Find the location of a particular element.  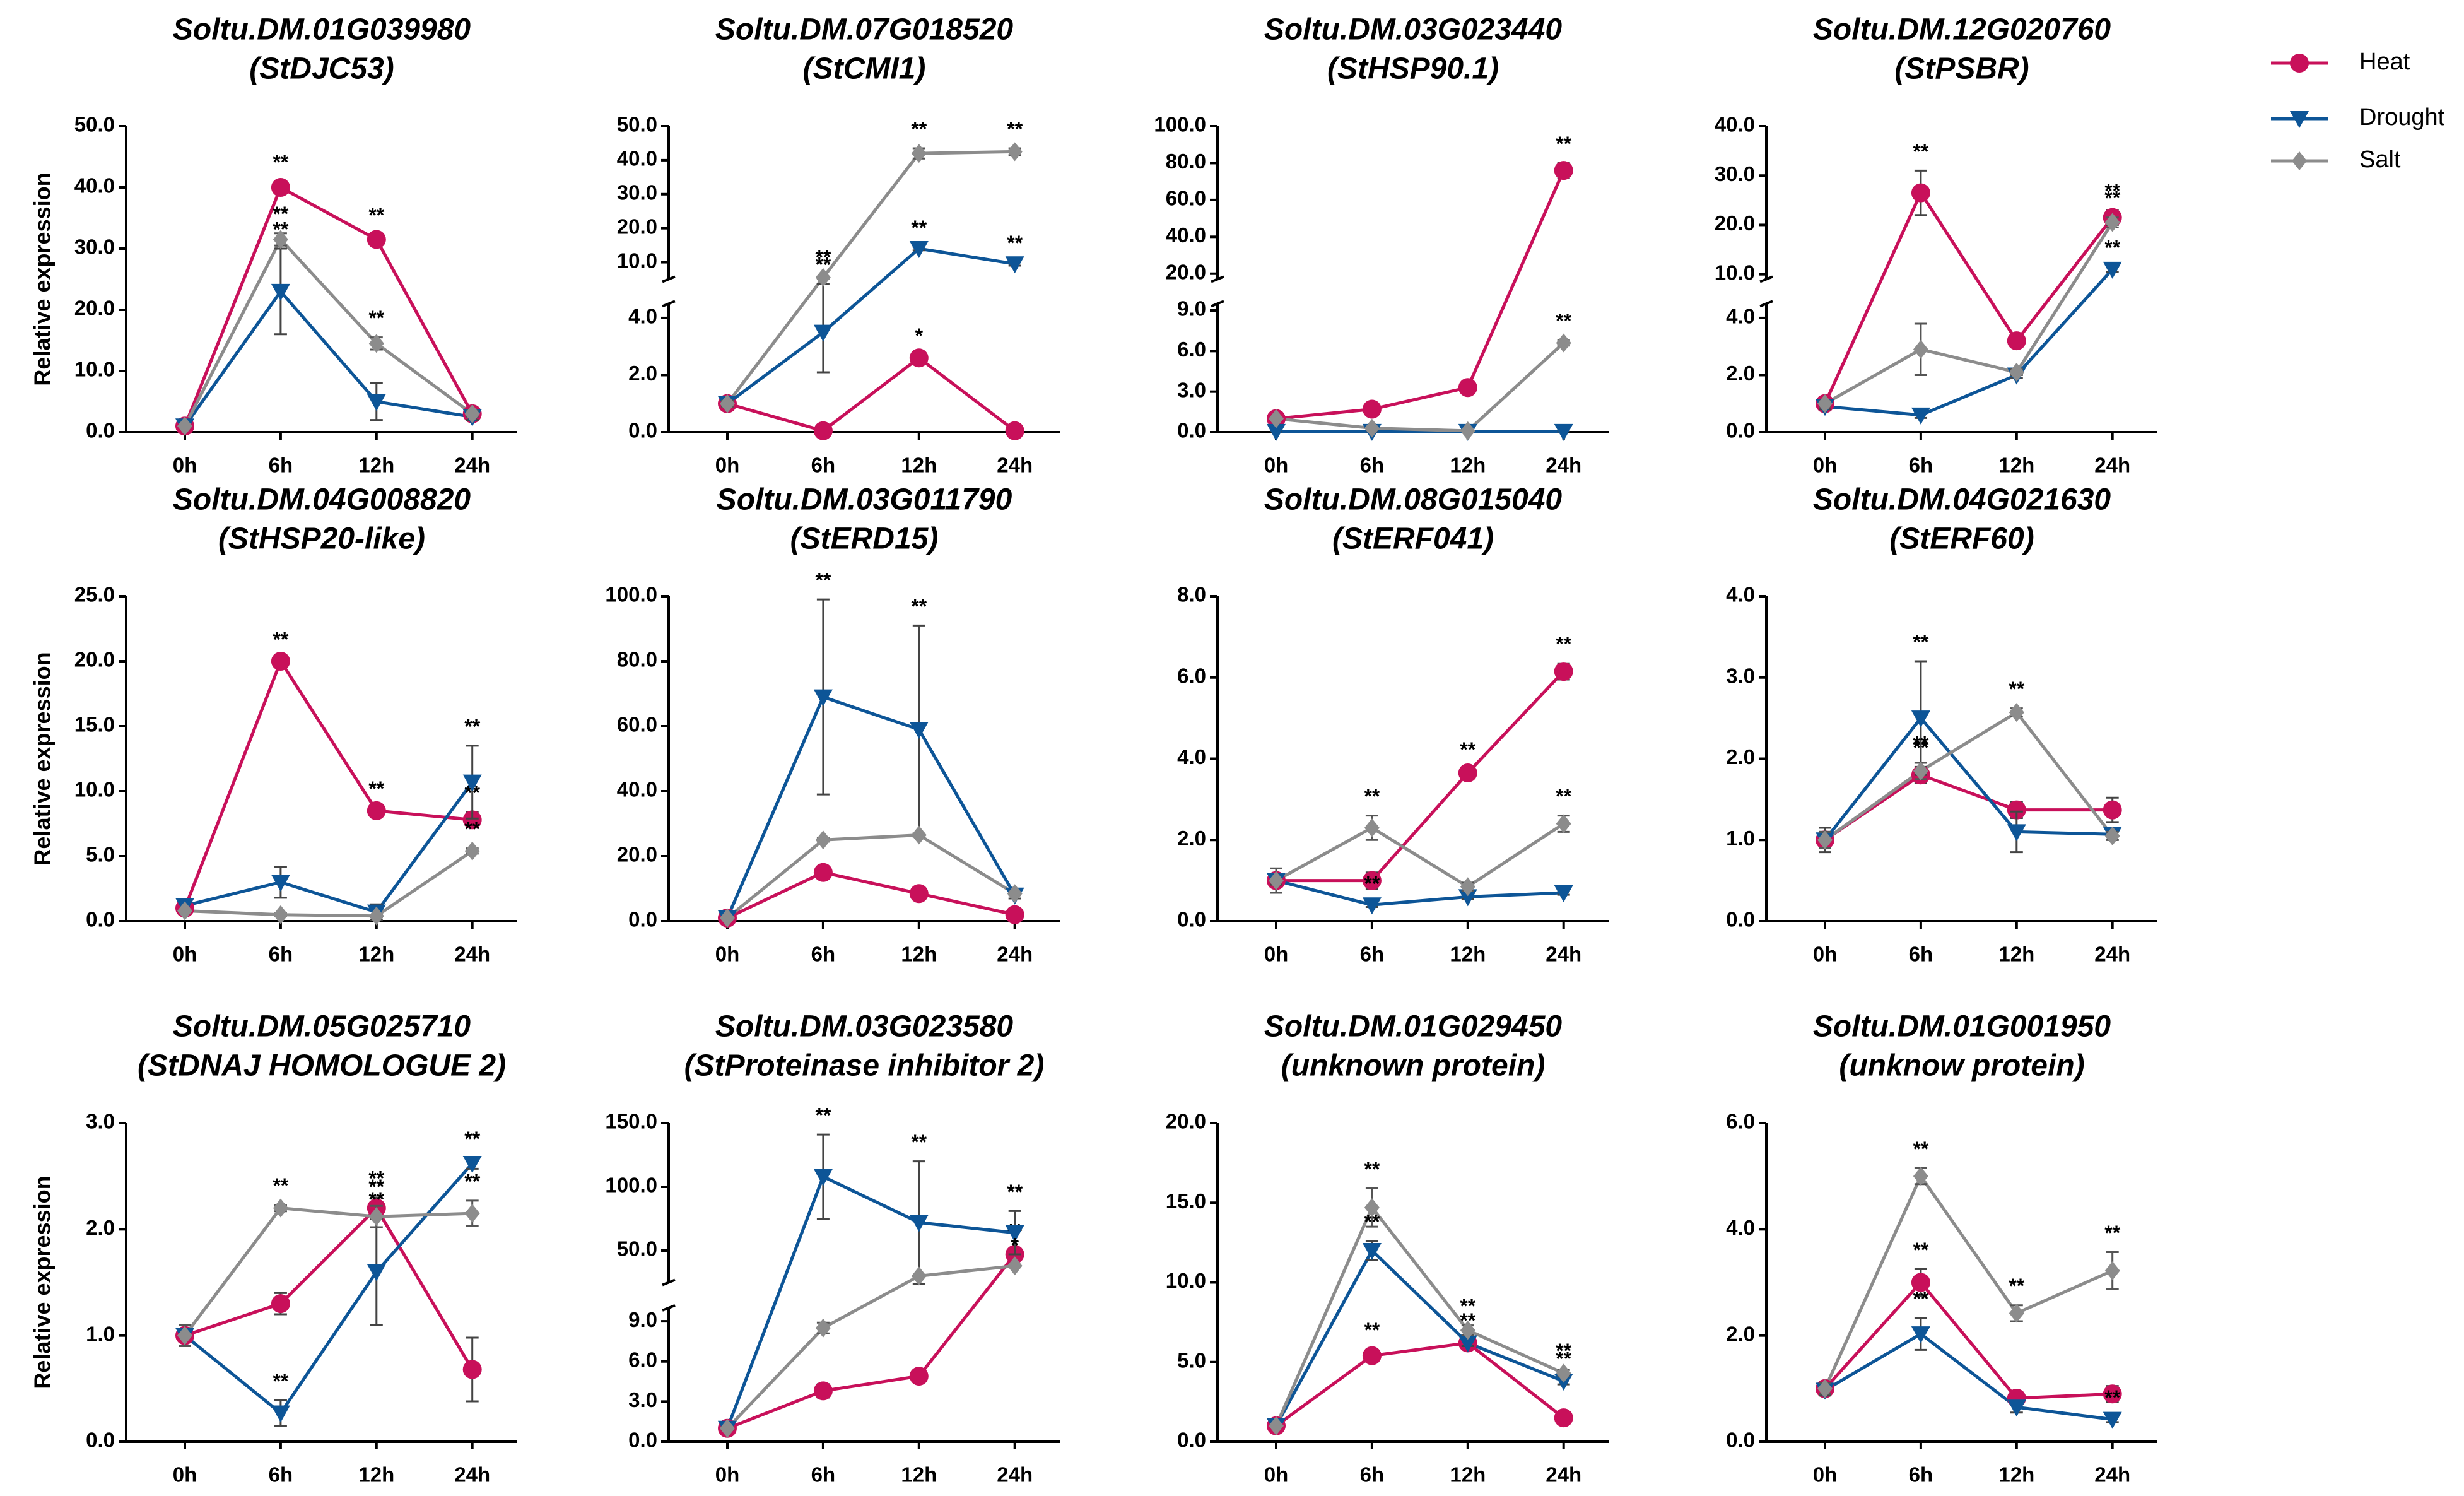

y-tick-label: 15.0 is located at coordinates (94, 724).